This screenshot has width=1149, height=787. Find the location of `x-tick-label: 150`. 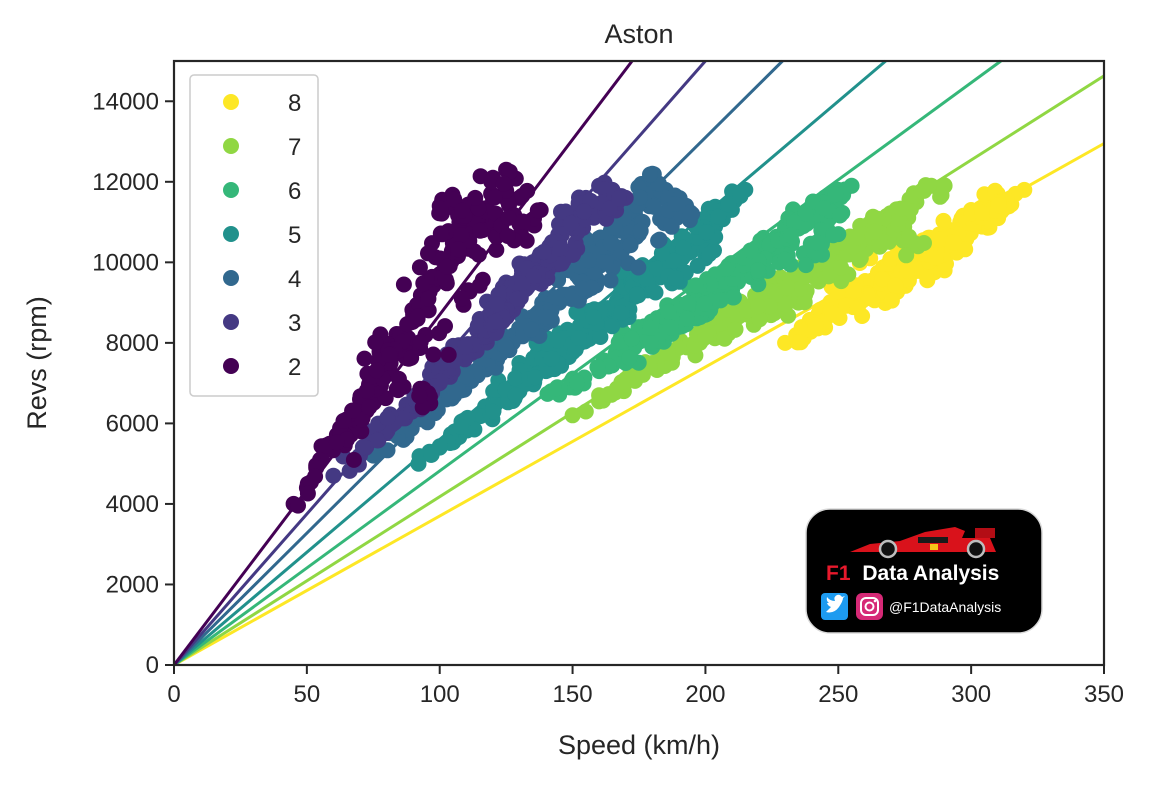

x-tick-label: 150 is located at coordinates (573, 694).